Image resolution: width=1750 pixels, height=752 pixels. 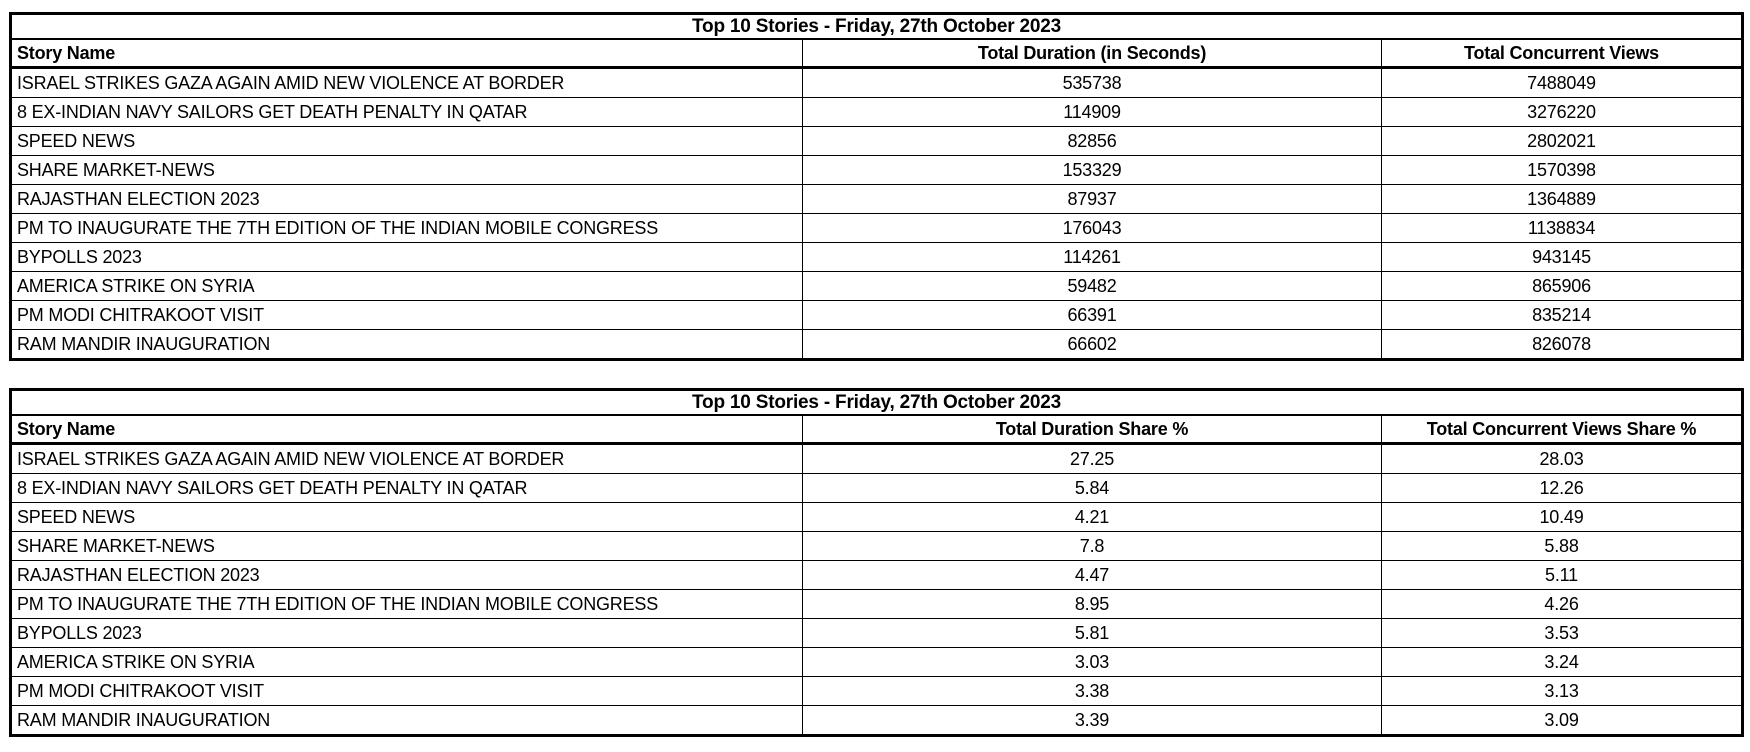 I want to click on total-concurrent-views-cell: 3276220, so click(x=1561, y=112).